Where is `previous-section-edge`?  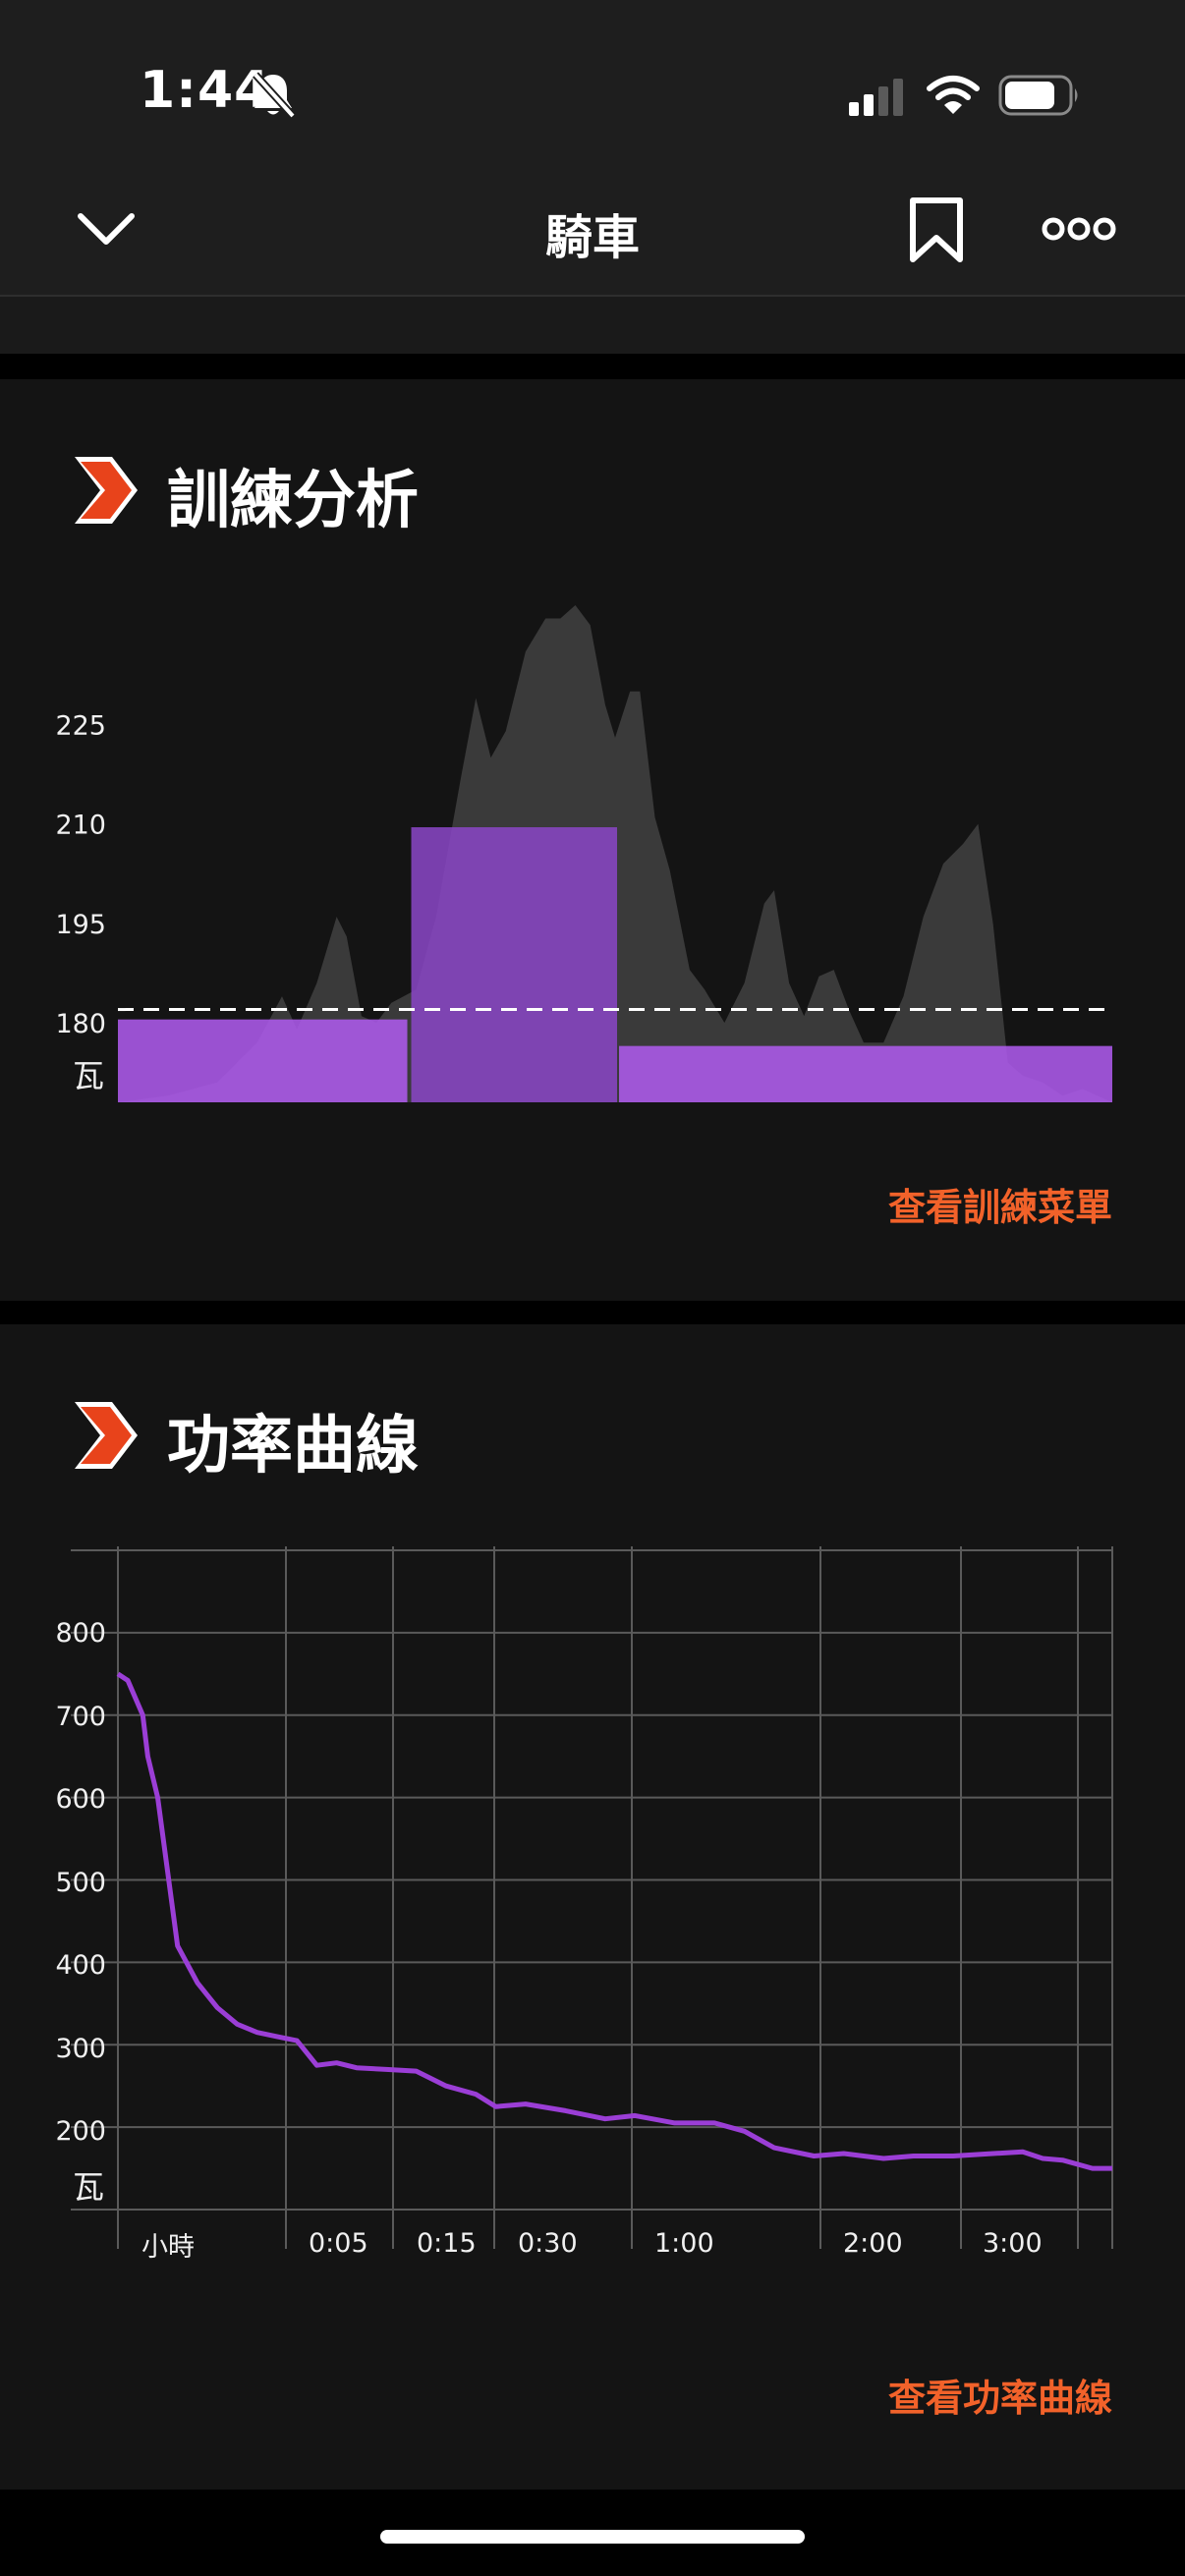
previous-section-edge is located at coordinates (592, 325).